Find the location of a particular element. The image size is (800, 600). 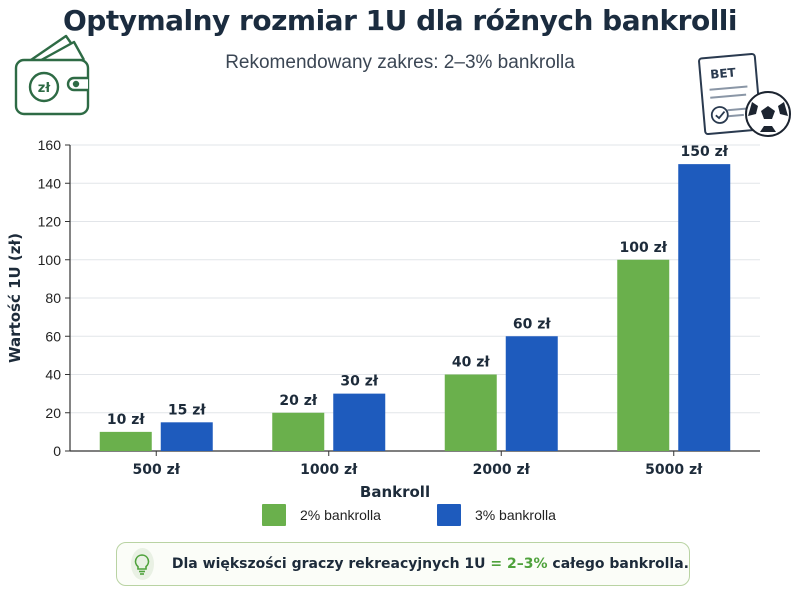

data-label: 30 zł is located at coordinates (359, 382).